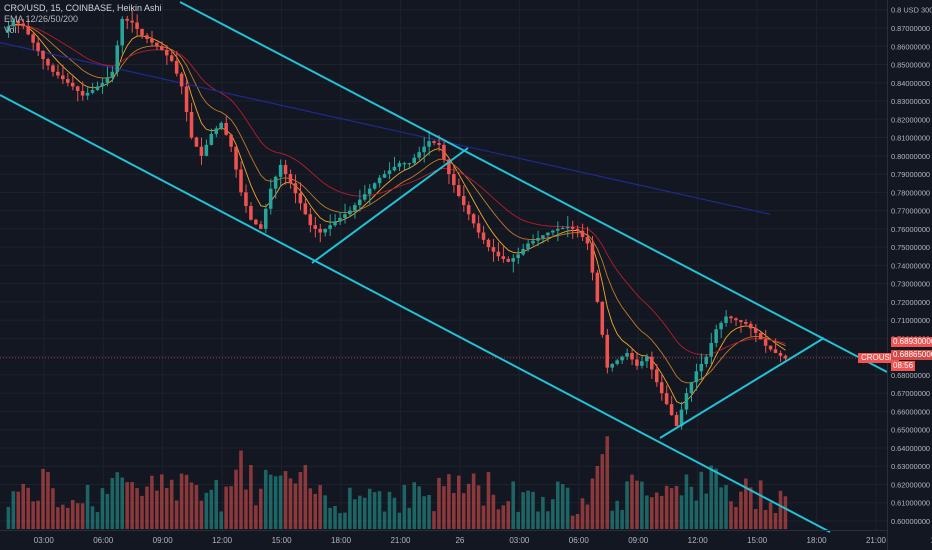 This screenshot has height=550, width=932. I want to click on y-tick-label: 0.78000000, so click(910, 192).